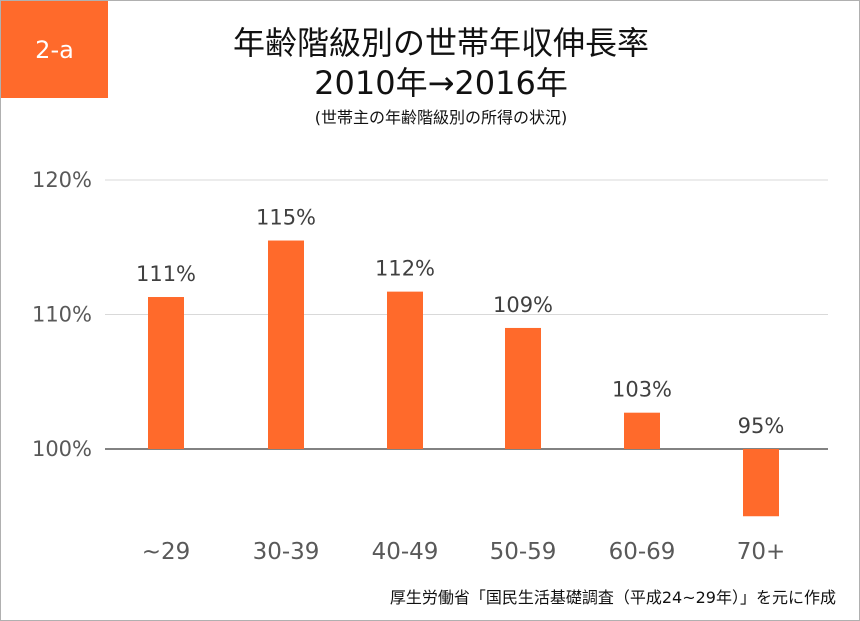  I want to click on bar-70+, so click(761, 483).